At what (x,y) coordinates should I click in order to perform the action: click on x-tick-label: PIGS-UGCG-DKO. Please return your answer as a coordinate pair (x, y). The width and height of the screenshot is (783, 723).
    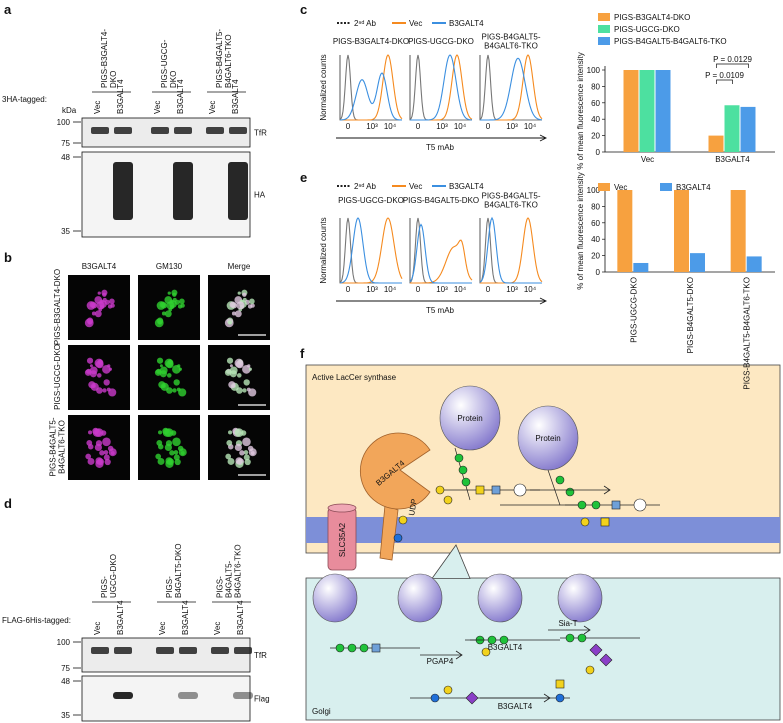
    Looking at the image, I should click on (633, 310).